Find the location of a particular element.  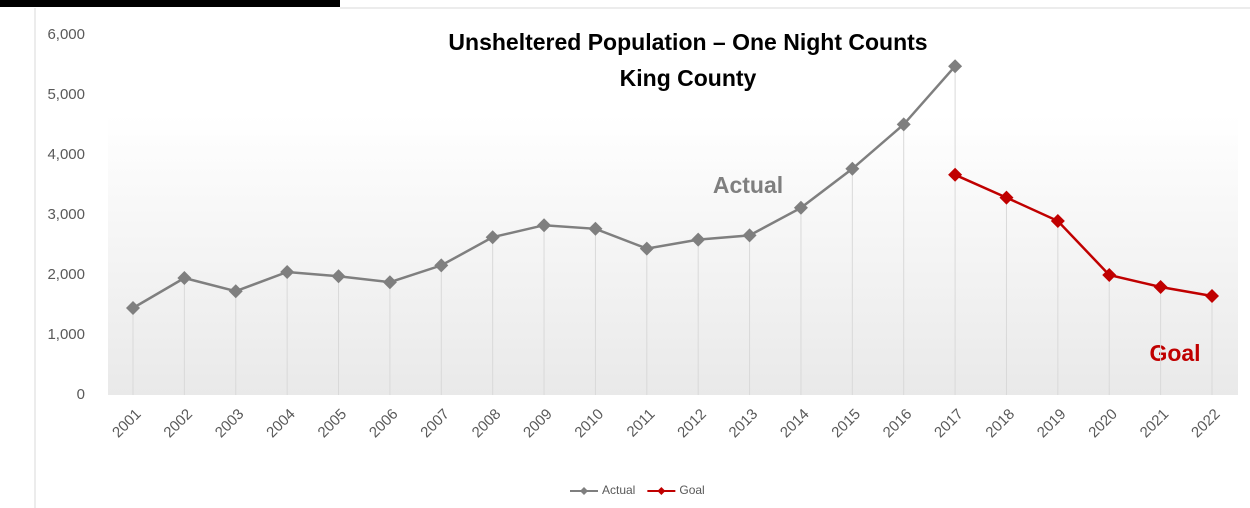

chart-subtitle: King County is located at coordinates (688, 78).